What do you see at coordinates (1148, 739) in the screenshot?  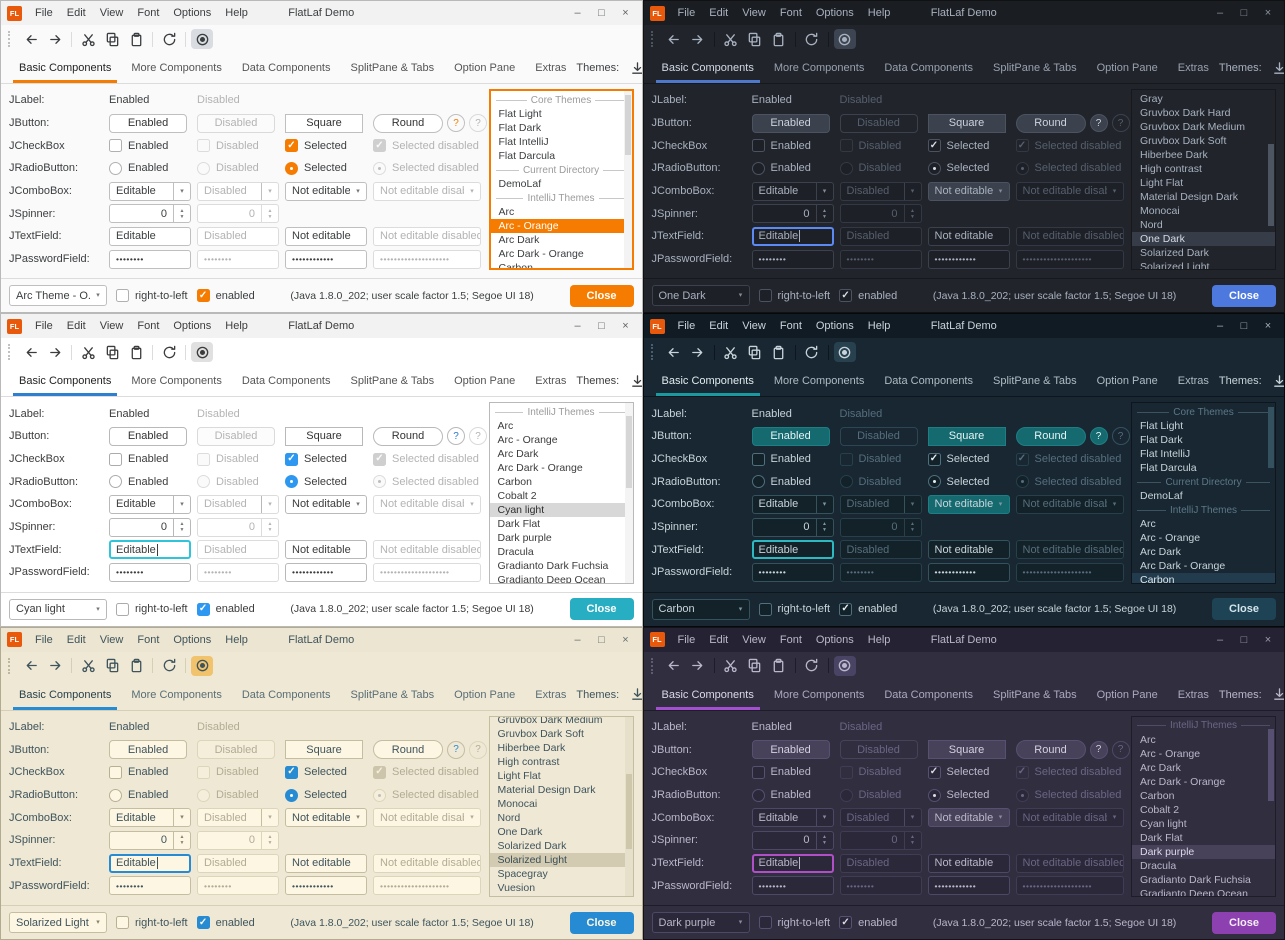 I see `theme-list-item-arc: Arc` at bounding box center [1148, 739].